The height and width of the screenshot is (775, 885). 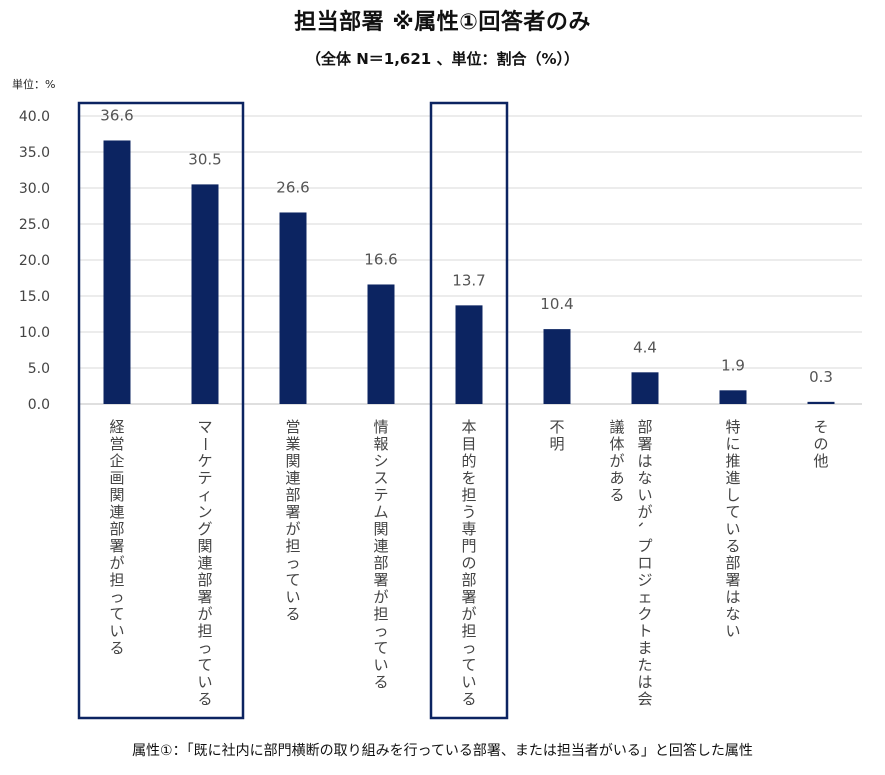 I want to click on svg-text: ム, so click(x=380, y=512).